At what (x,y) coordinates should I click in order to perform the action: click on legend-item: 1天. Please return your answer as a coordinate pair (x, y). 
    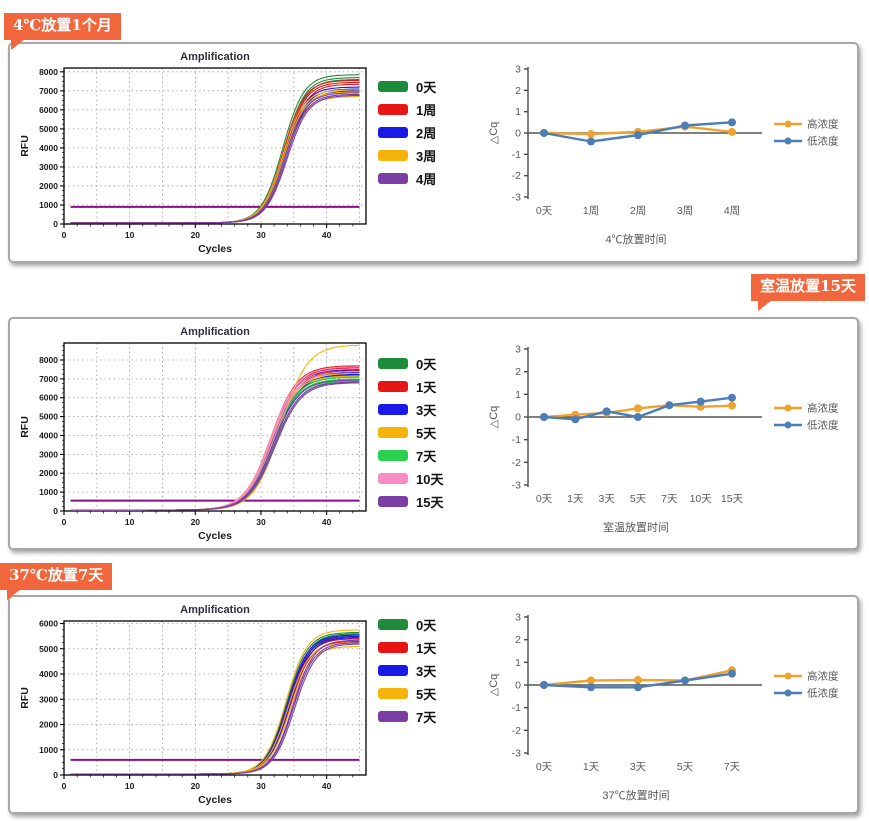
    Looking at the image, I should click on (430, 648).